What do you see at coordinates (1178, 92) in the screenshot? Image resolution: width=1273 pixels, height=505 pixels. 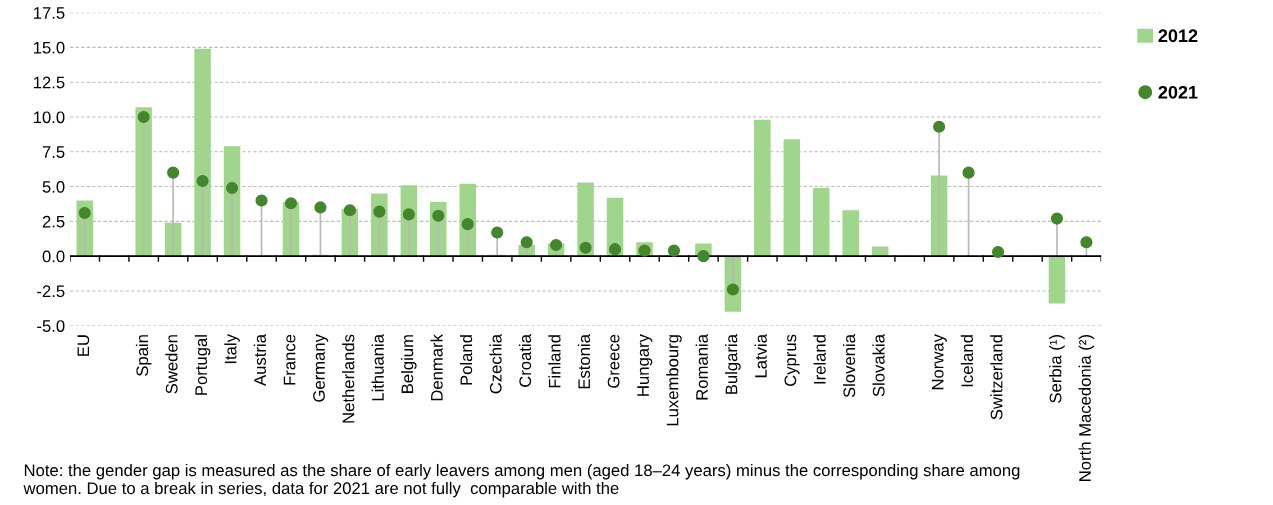 I see `legend-label: 2021` at bounding box center [1178, 92].